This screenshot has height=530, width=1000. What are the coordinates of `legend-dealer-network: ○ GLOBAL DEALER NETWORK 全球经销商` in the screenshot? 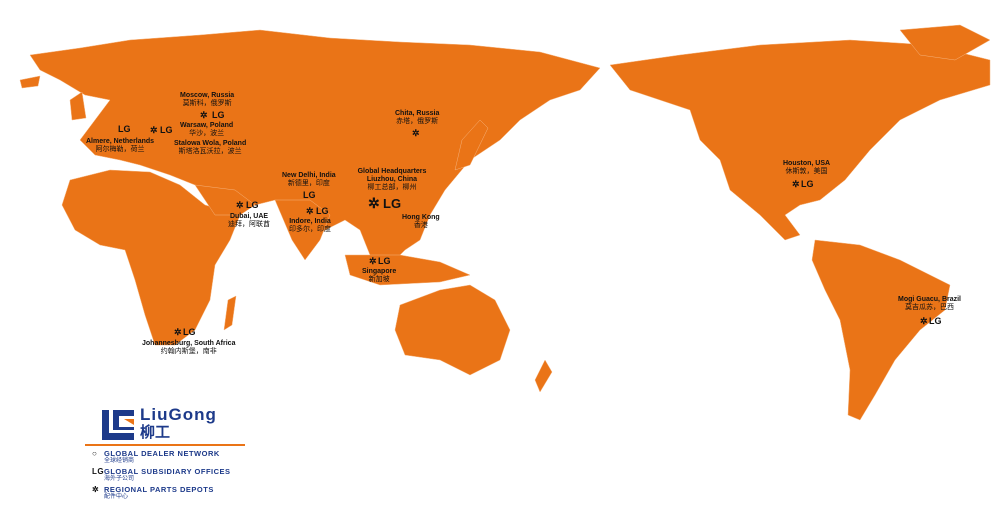 It's located at (156, 456).